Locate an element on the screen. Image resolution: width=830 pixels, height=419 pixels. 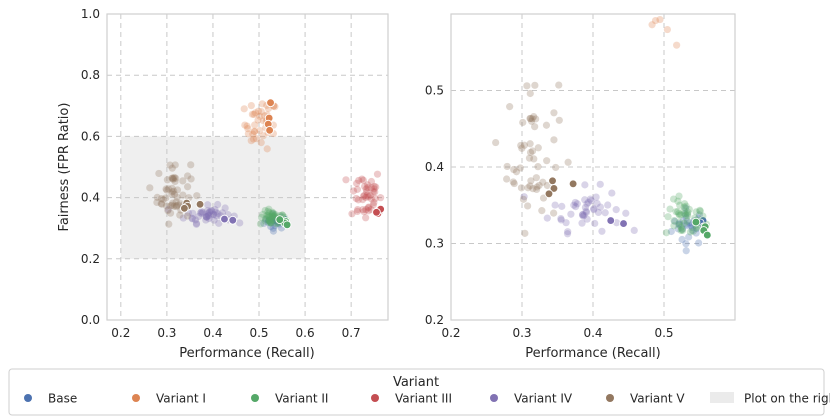
legend-box is located at coordinates (416, 392).